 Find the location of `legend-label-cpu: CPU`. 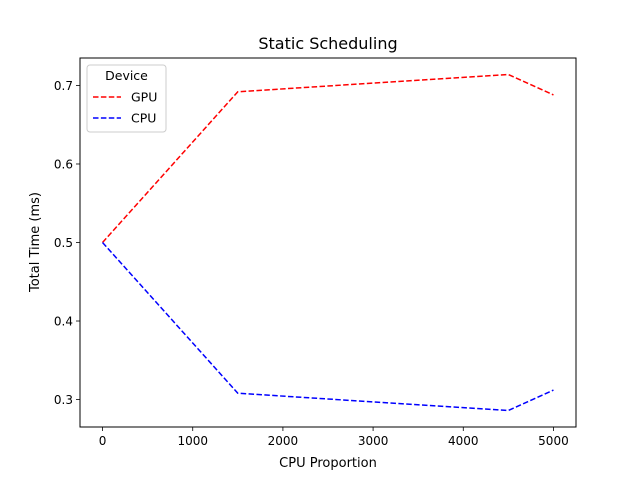

legend-label-cpu: CPU is located at coordinates (143, 118).